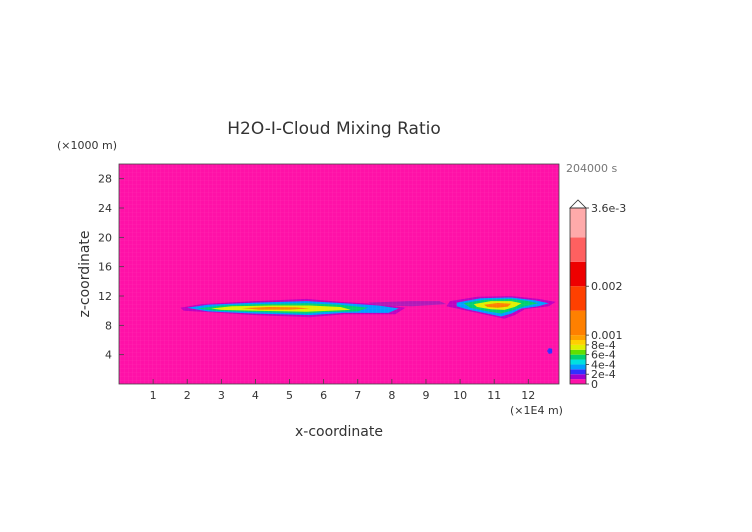 The image size is (752, 532). I want to click on x-tick-label: 5, so click(289, 395).